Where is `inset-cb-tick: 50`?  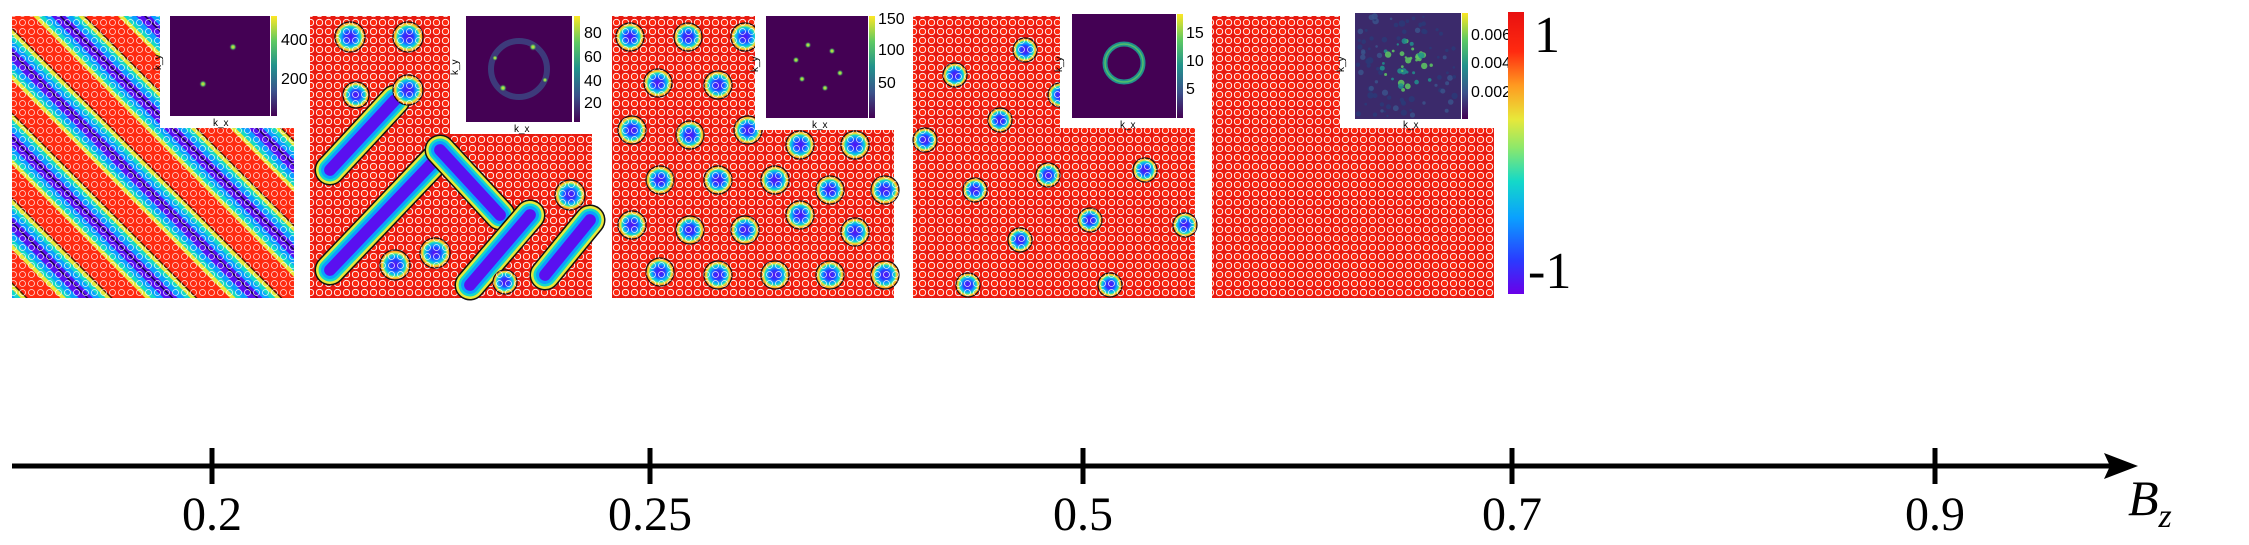
inset-cb-tick: 50 is located at coordinates (887, 83).